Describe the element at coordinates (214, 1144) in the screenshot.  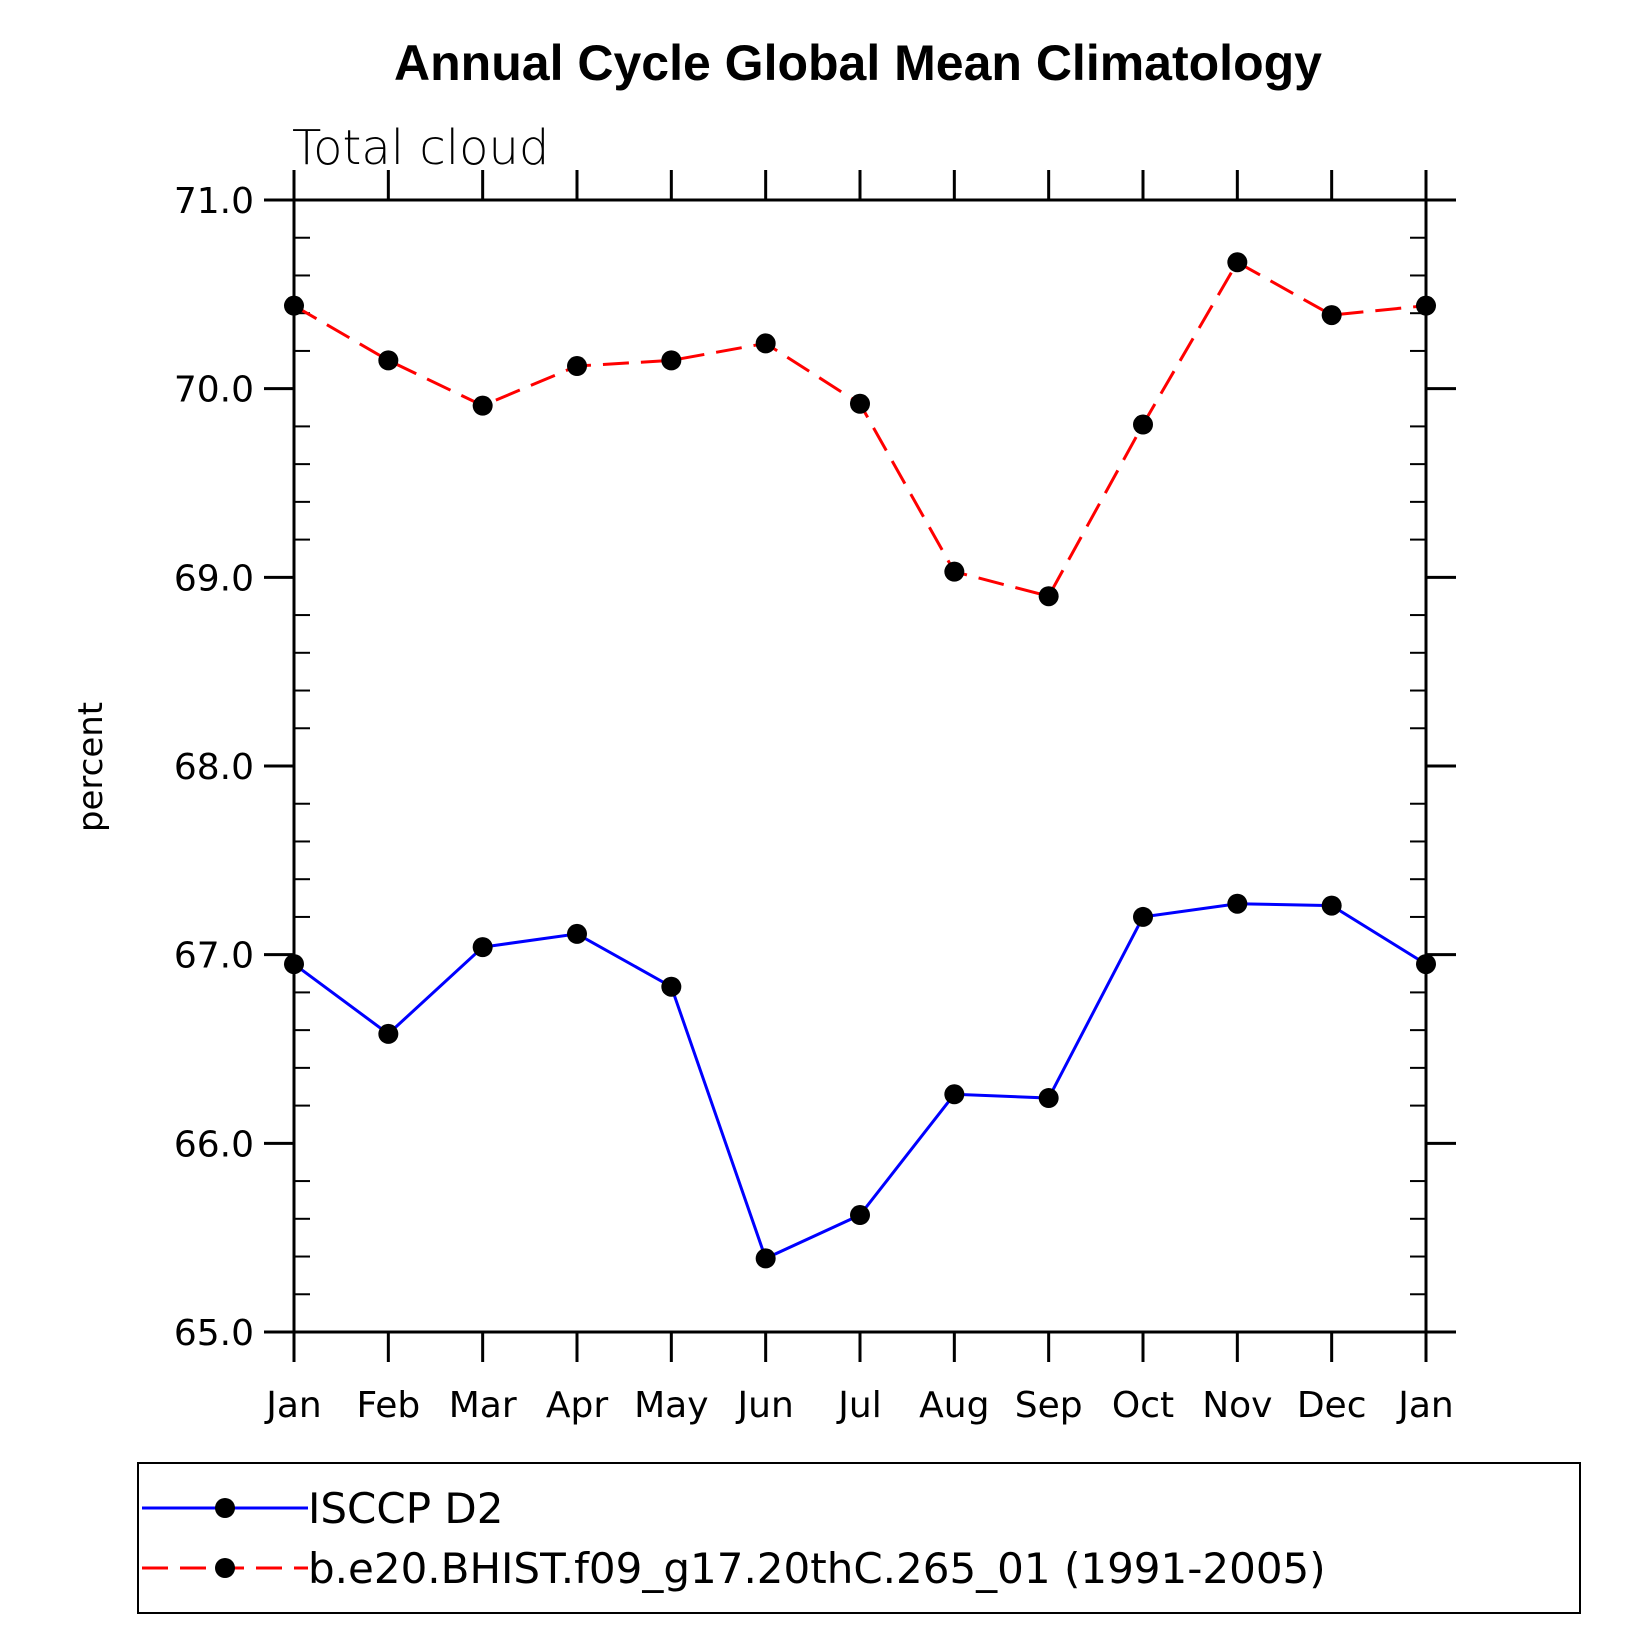
I see `y-tick-label: 66.0` at that location.